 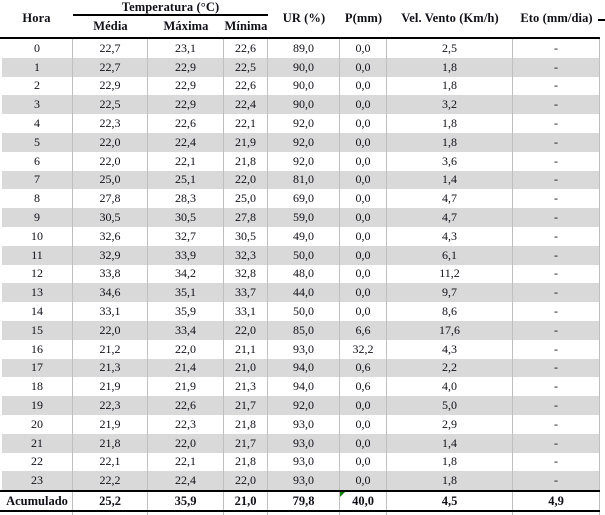 What do you see at coordinates (186, 25) in the screenshot?
I see `header-maxima: Máxima` at bounding box center [186, 25].